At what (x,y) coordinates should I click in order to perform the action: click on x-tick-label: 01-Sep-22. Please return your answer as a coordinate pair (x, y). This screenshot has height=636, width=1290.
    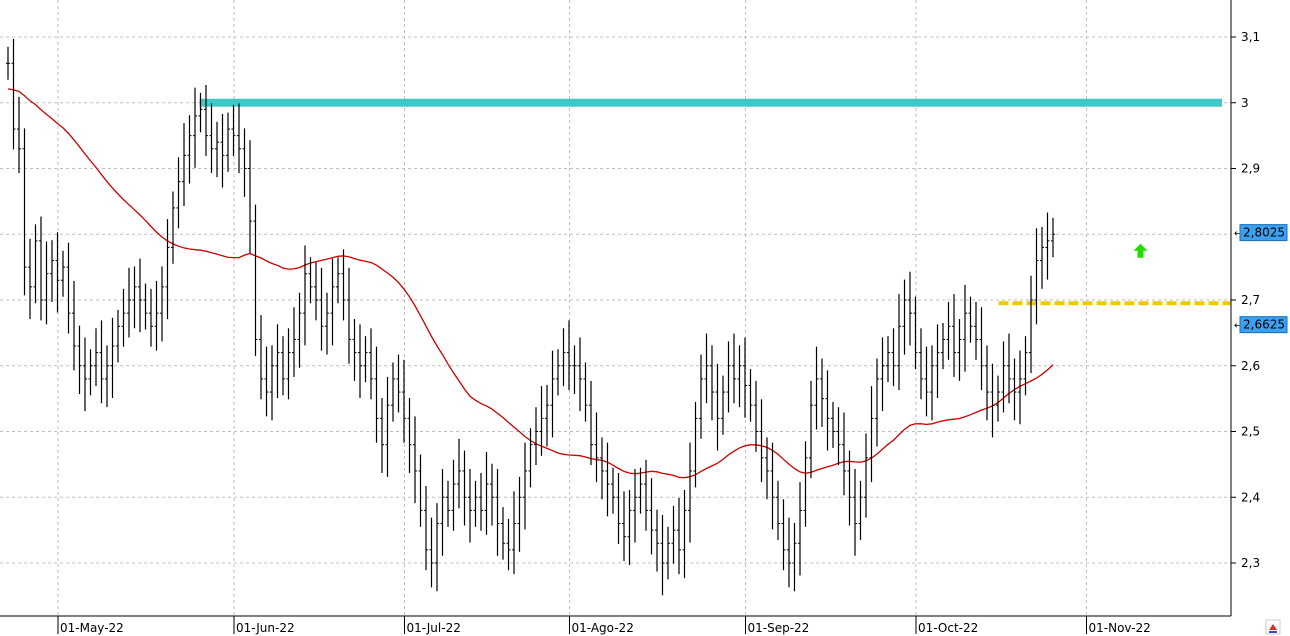
    Looking at the image, I should click on (779, 628).